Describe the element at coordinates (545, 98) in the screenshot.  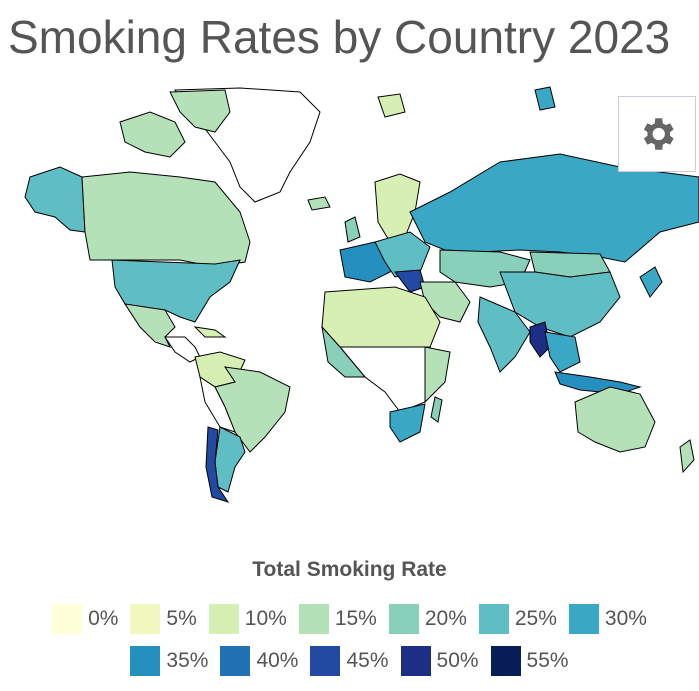
I see `region-russia-arctic` at that location.